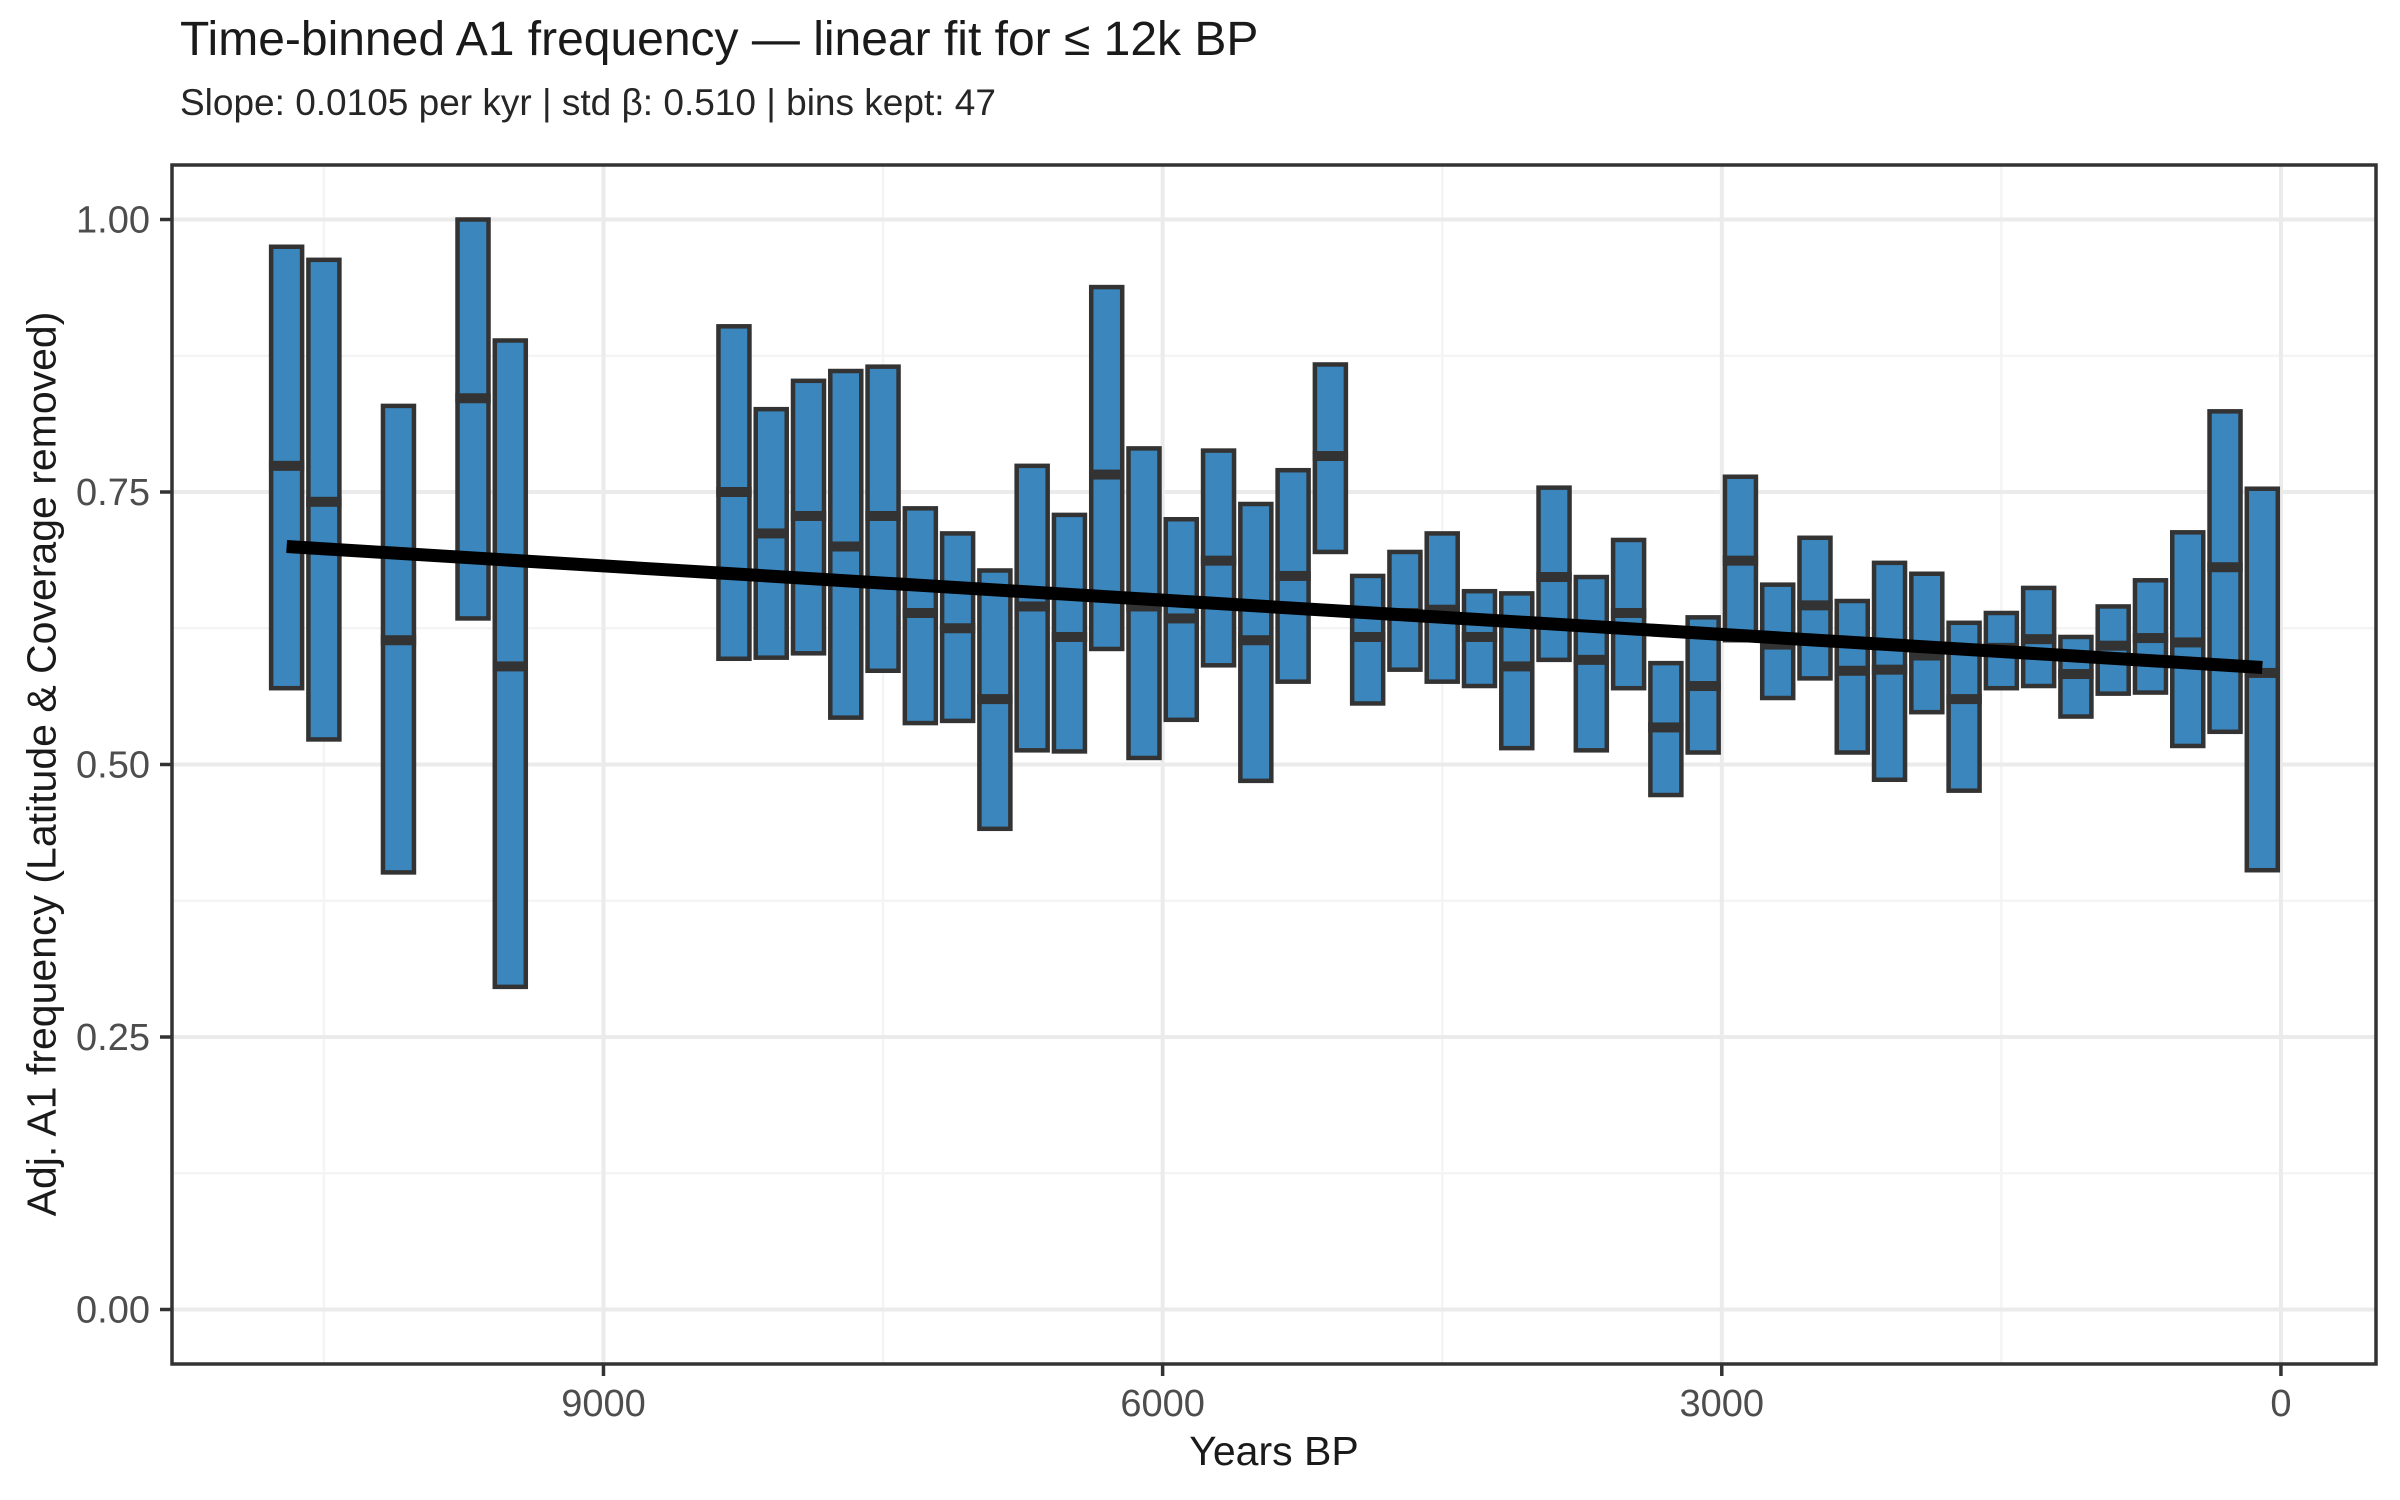 This screenshot has height=1500, width=2400. Describe the element at coordinates (1722, 1404) in the screenshot. I see `x-tick-label: 3000` at that location.